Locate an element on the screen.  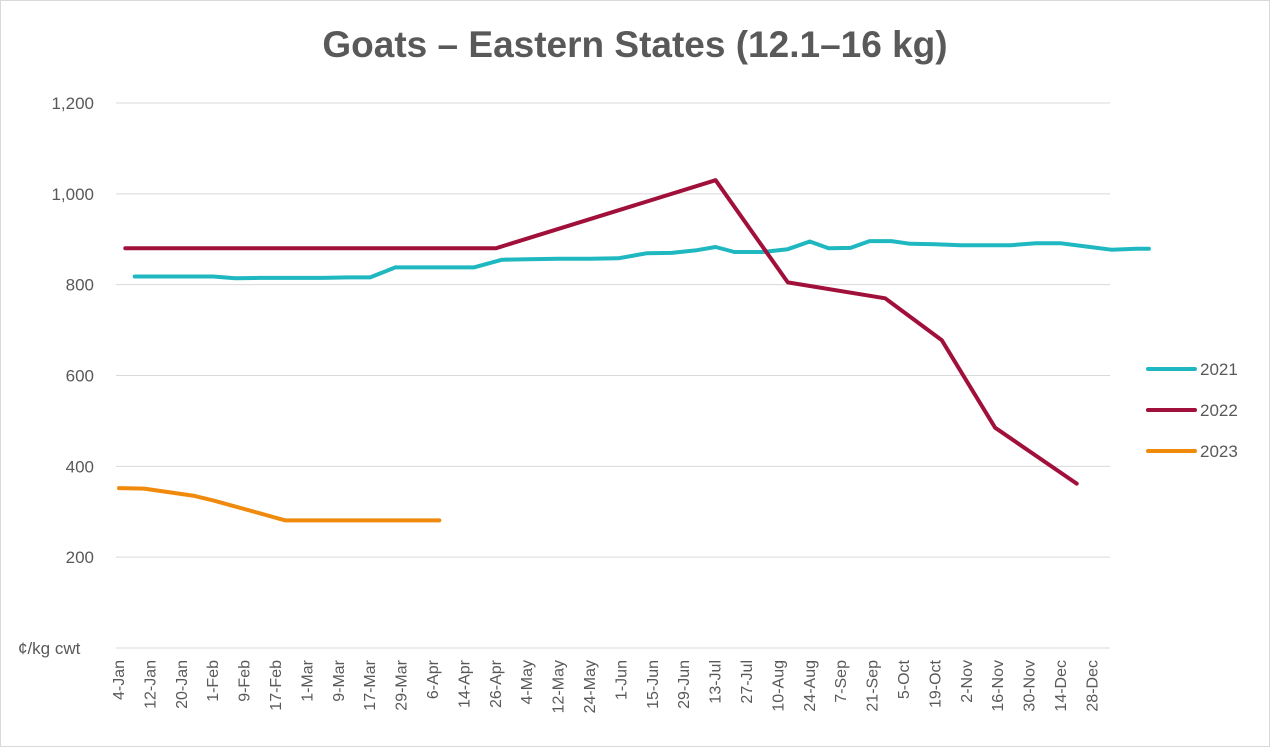
x-tick-label: 30-Nov is located at coordinates (1030, 686).